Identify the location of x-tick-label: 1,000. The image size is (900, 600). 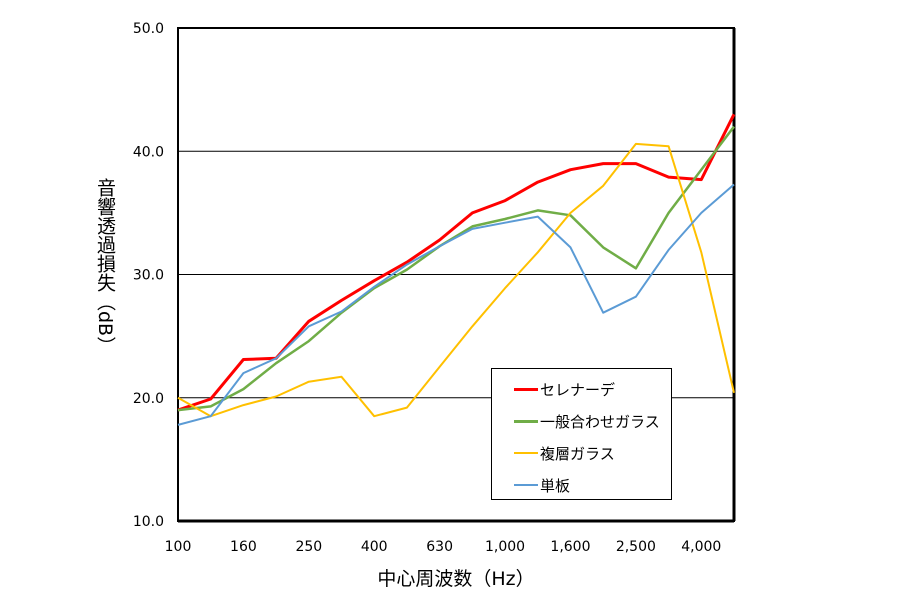
(505, 547).